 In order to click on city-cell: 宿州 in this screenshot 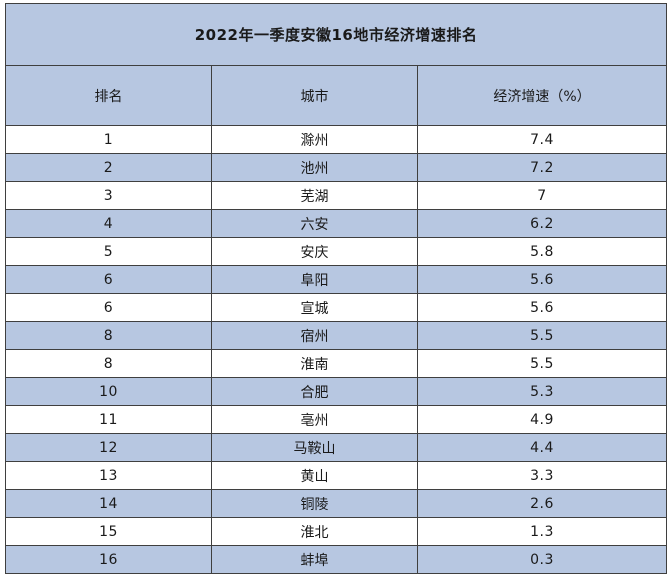, I will do `click(314, 335)`.